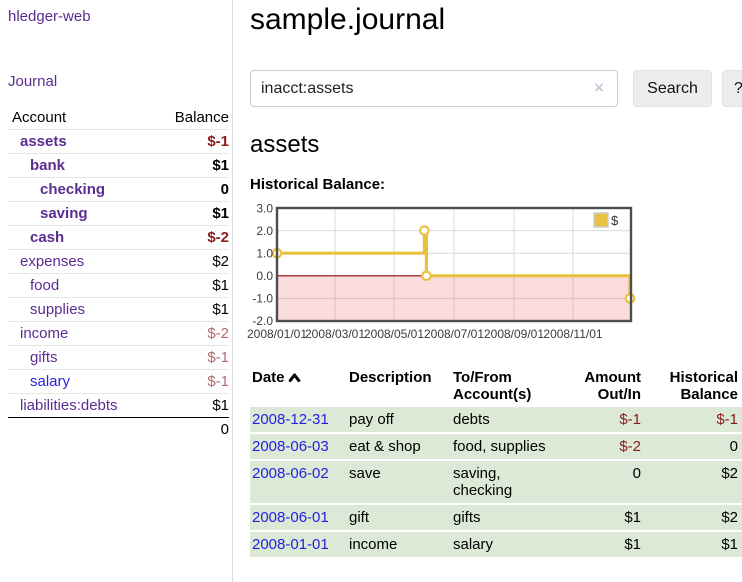 This screenshot has height=582, width=742. Describe the element at coordinates (264, 254) in the screenshot. I see `svg-text: 1.0` at that location.